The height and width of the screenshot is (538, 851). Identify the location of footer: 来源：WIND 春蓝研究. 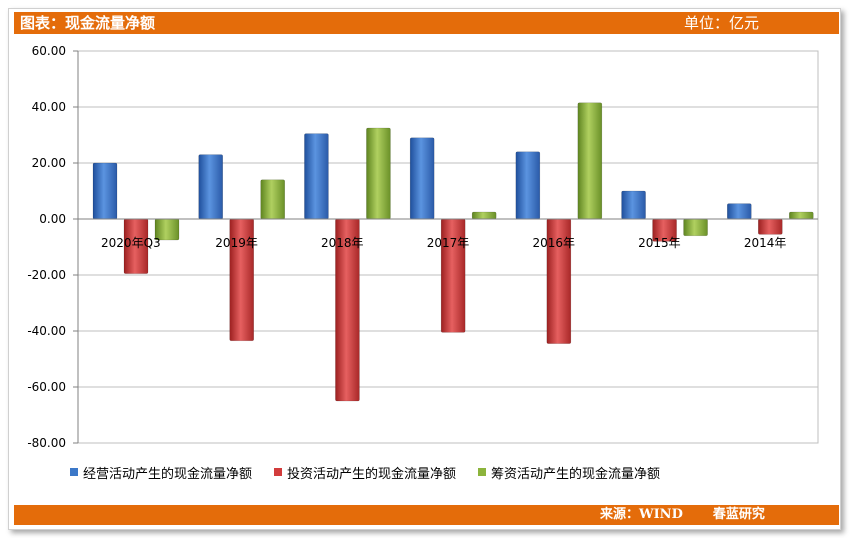
(682, 515).